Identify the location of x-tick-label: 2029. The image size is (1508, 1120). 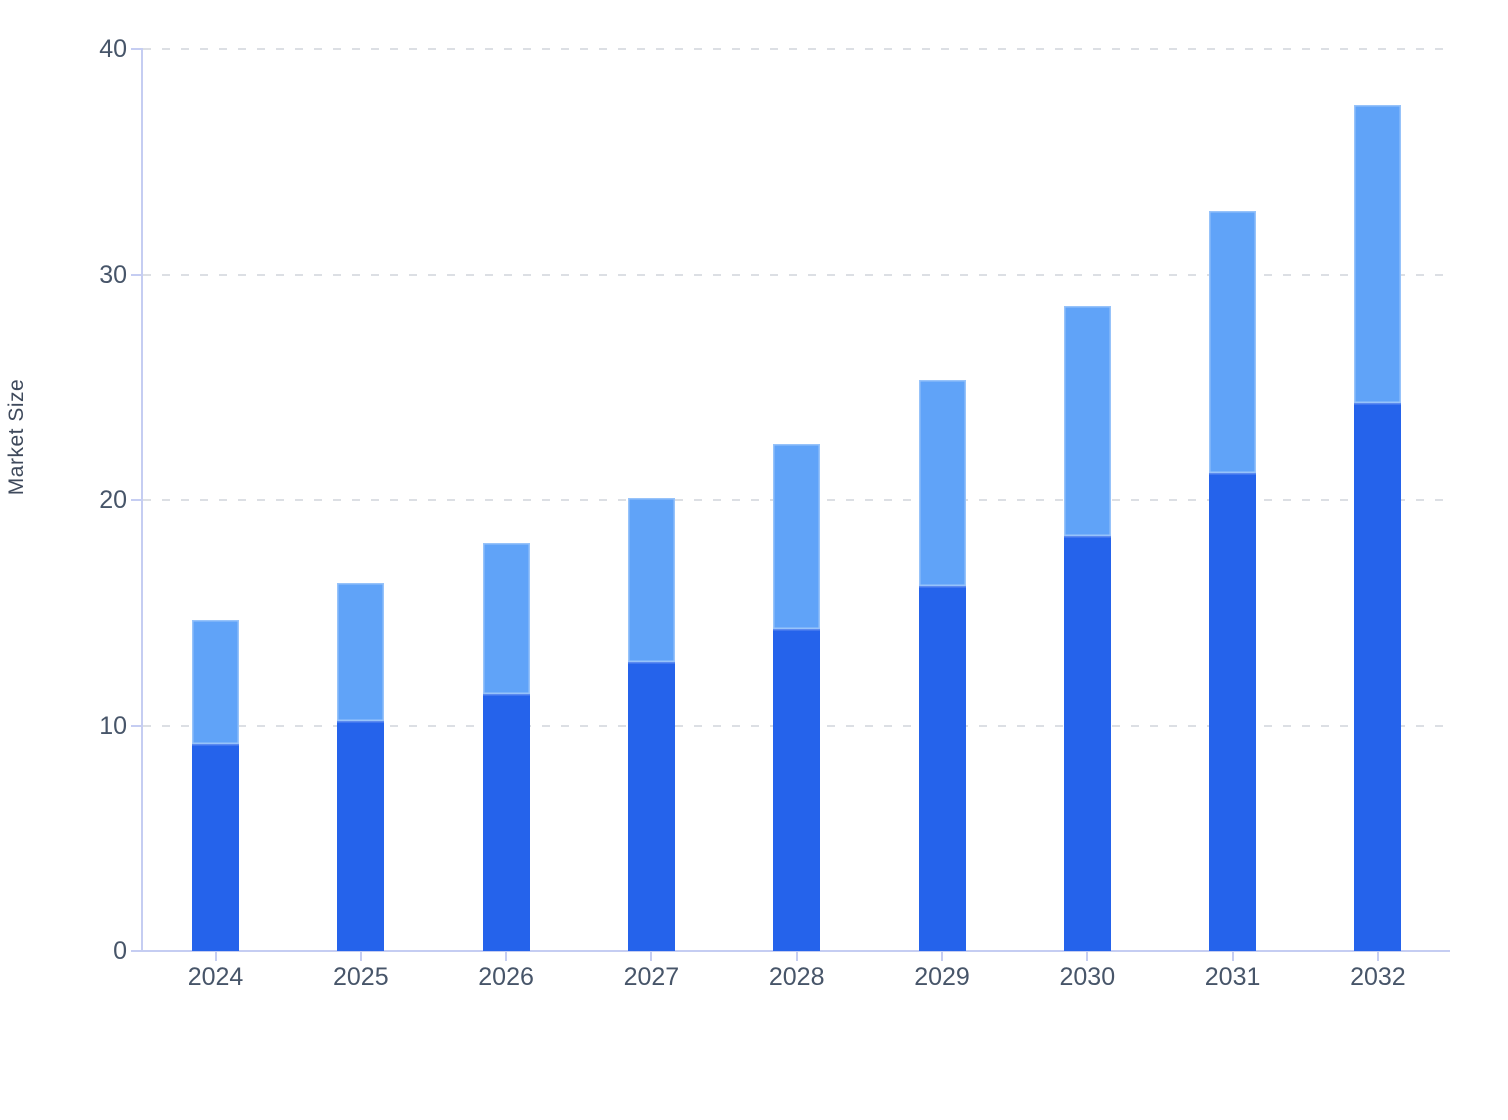
(942, 977).